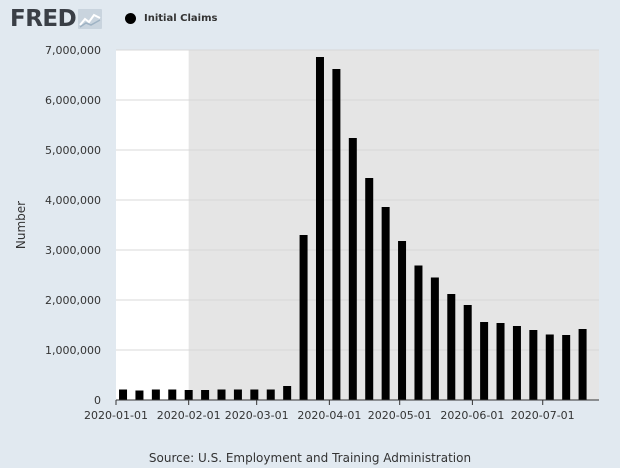  I want to click on y-tick-label: 4,000,000, so click(73, 200).